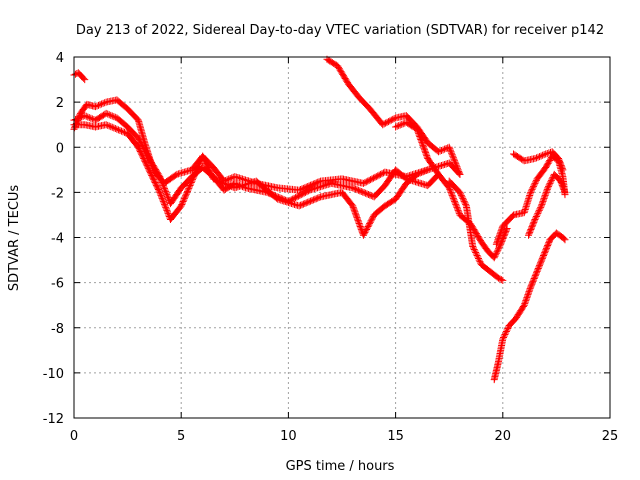  What do you see at coordinates (503, 436) in the screenshot?
I see `x-tick-label: 20` at bounding box center [503, 436].